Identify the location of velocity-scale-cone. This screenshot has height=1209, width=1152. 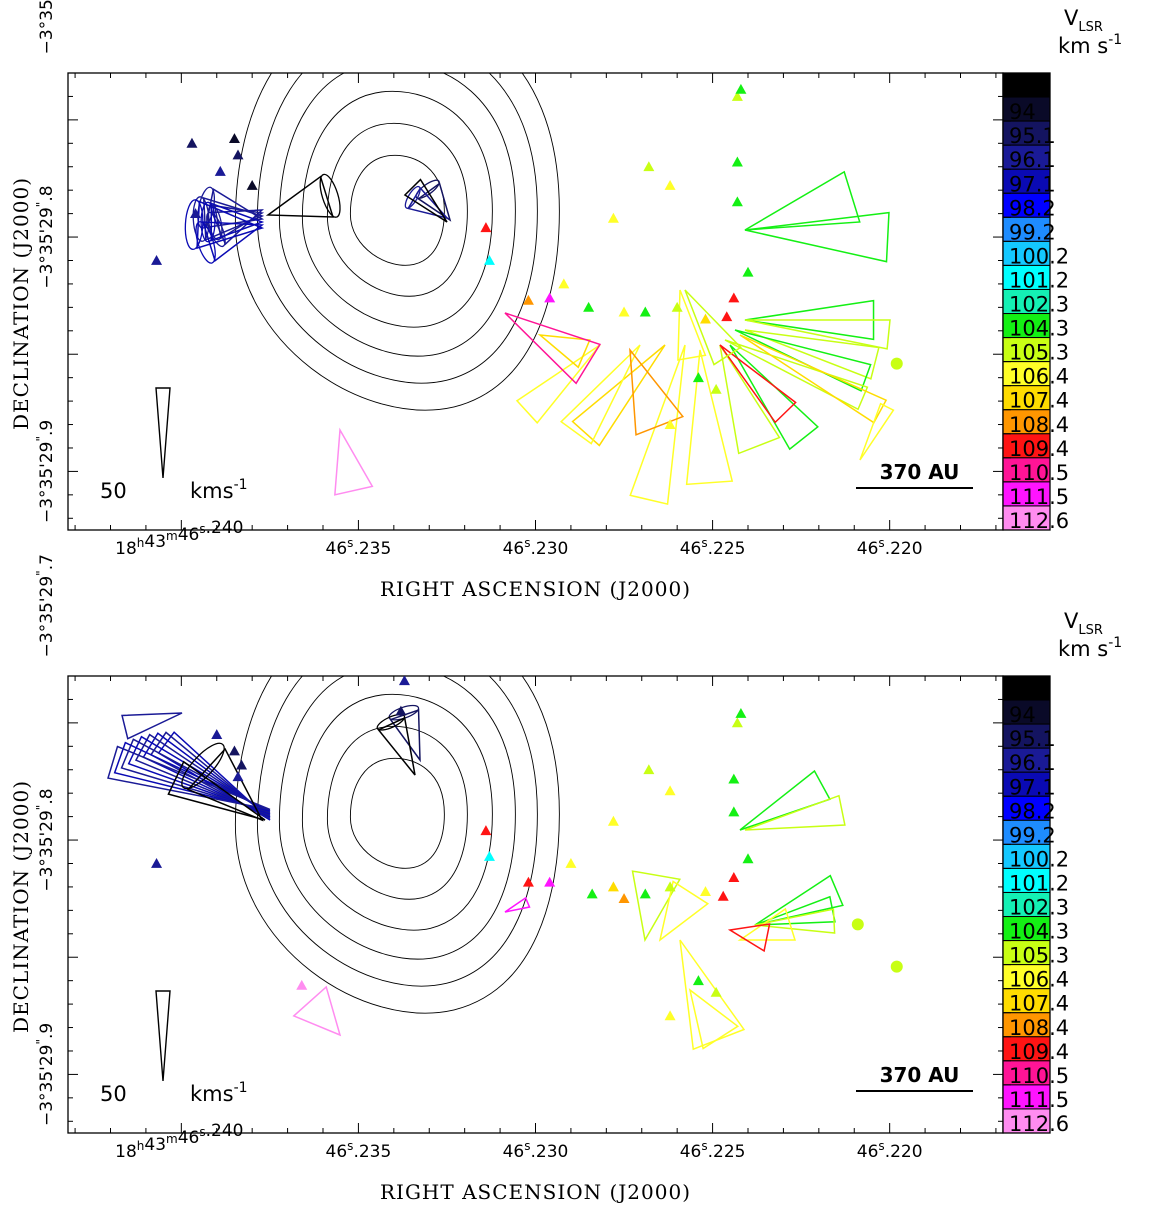
(163, 433).